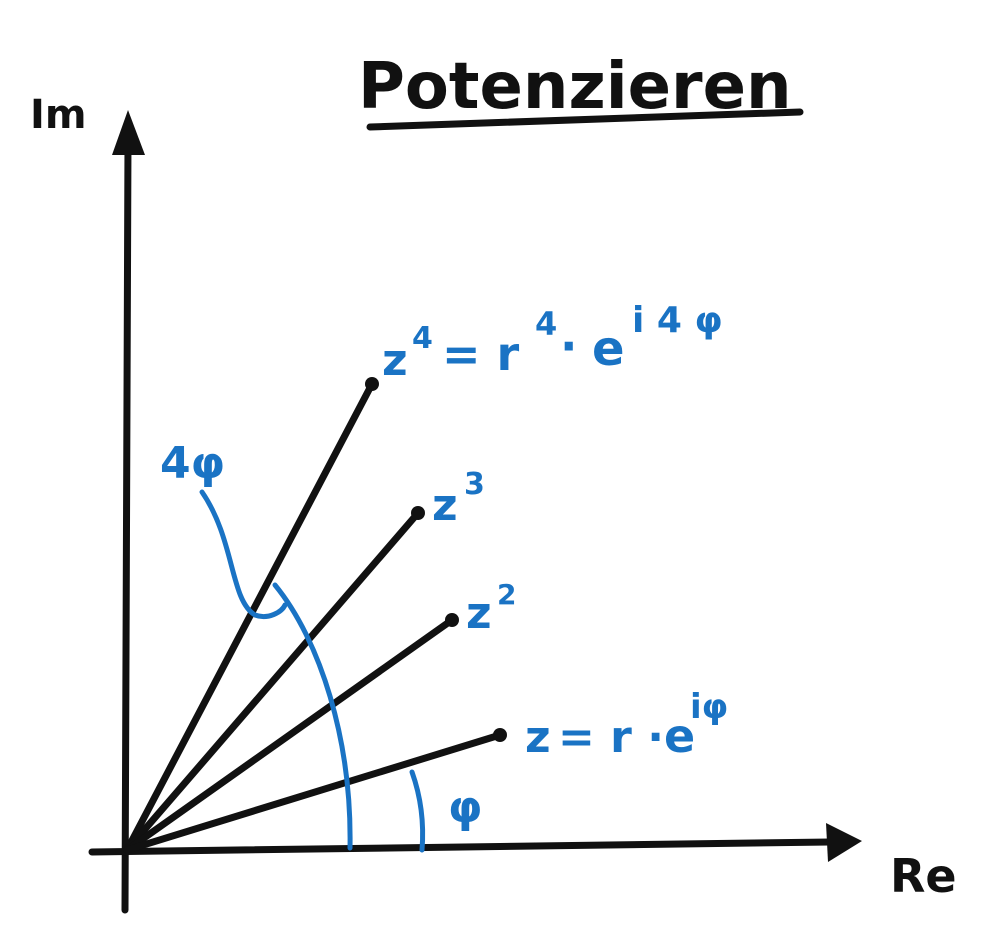 The height and width of the screenshot is (925, 1002). I want to click on imaginary-axis-label: Im, so click(58, 115).